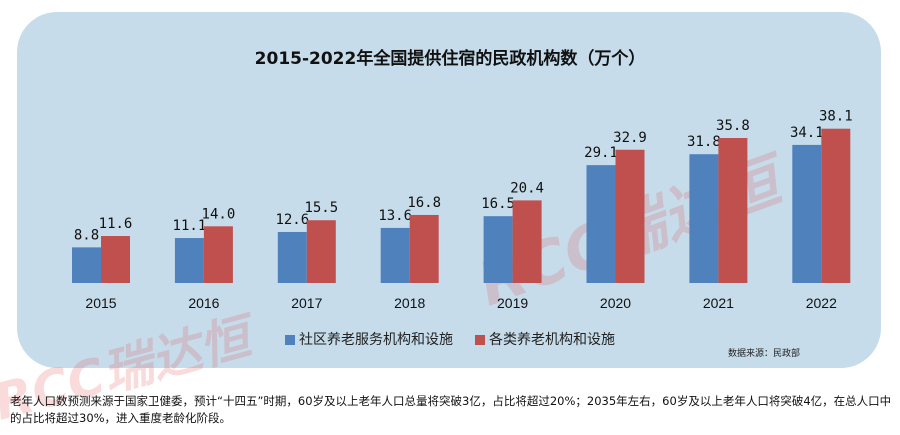 The image size is (900, 435). Describe the element at coordinates (718, 303) in the screenshot. I see `x-tick-label: 2021` at that location.